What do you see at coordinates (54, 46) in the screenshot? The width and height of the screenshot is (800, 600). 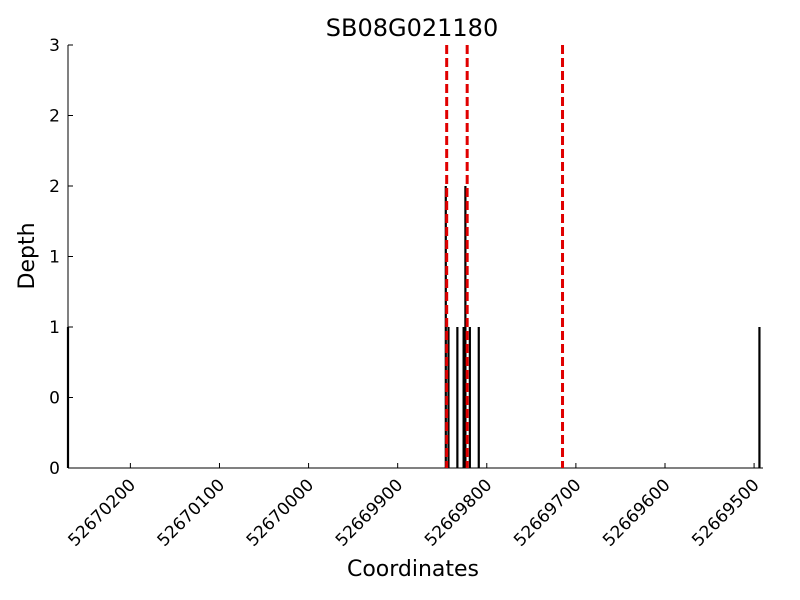 I see `y-tick-label: 3` at bounding box center [54, 46].